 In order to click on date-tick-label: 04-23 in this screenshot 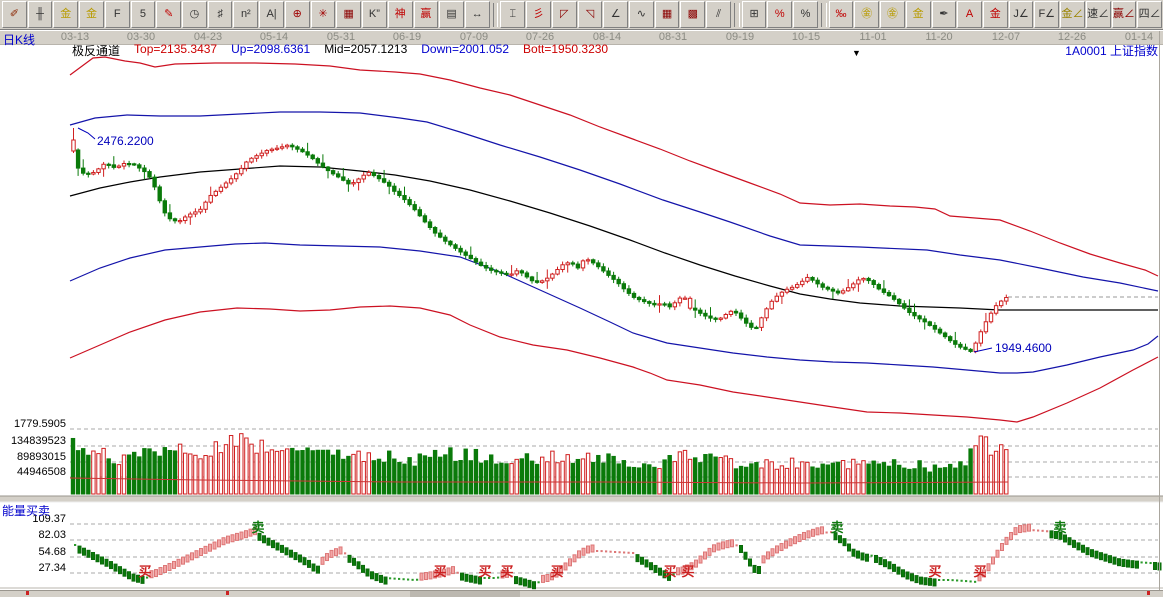, I will do `click(208, 37)`.